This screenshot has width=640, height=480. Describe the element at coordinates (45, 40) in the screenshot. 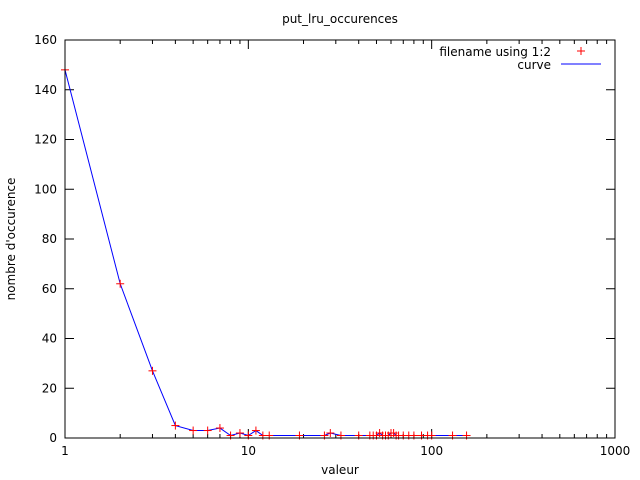

I see `y-tick-label: 160` at that location.